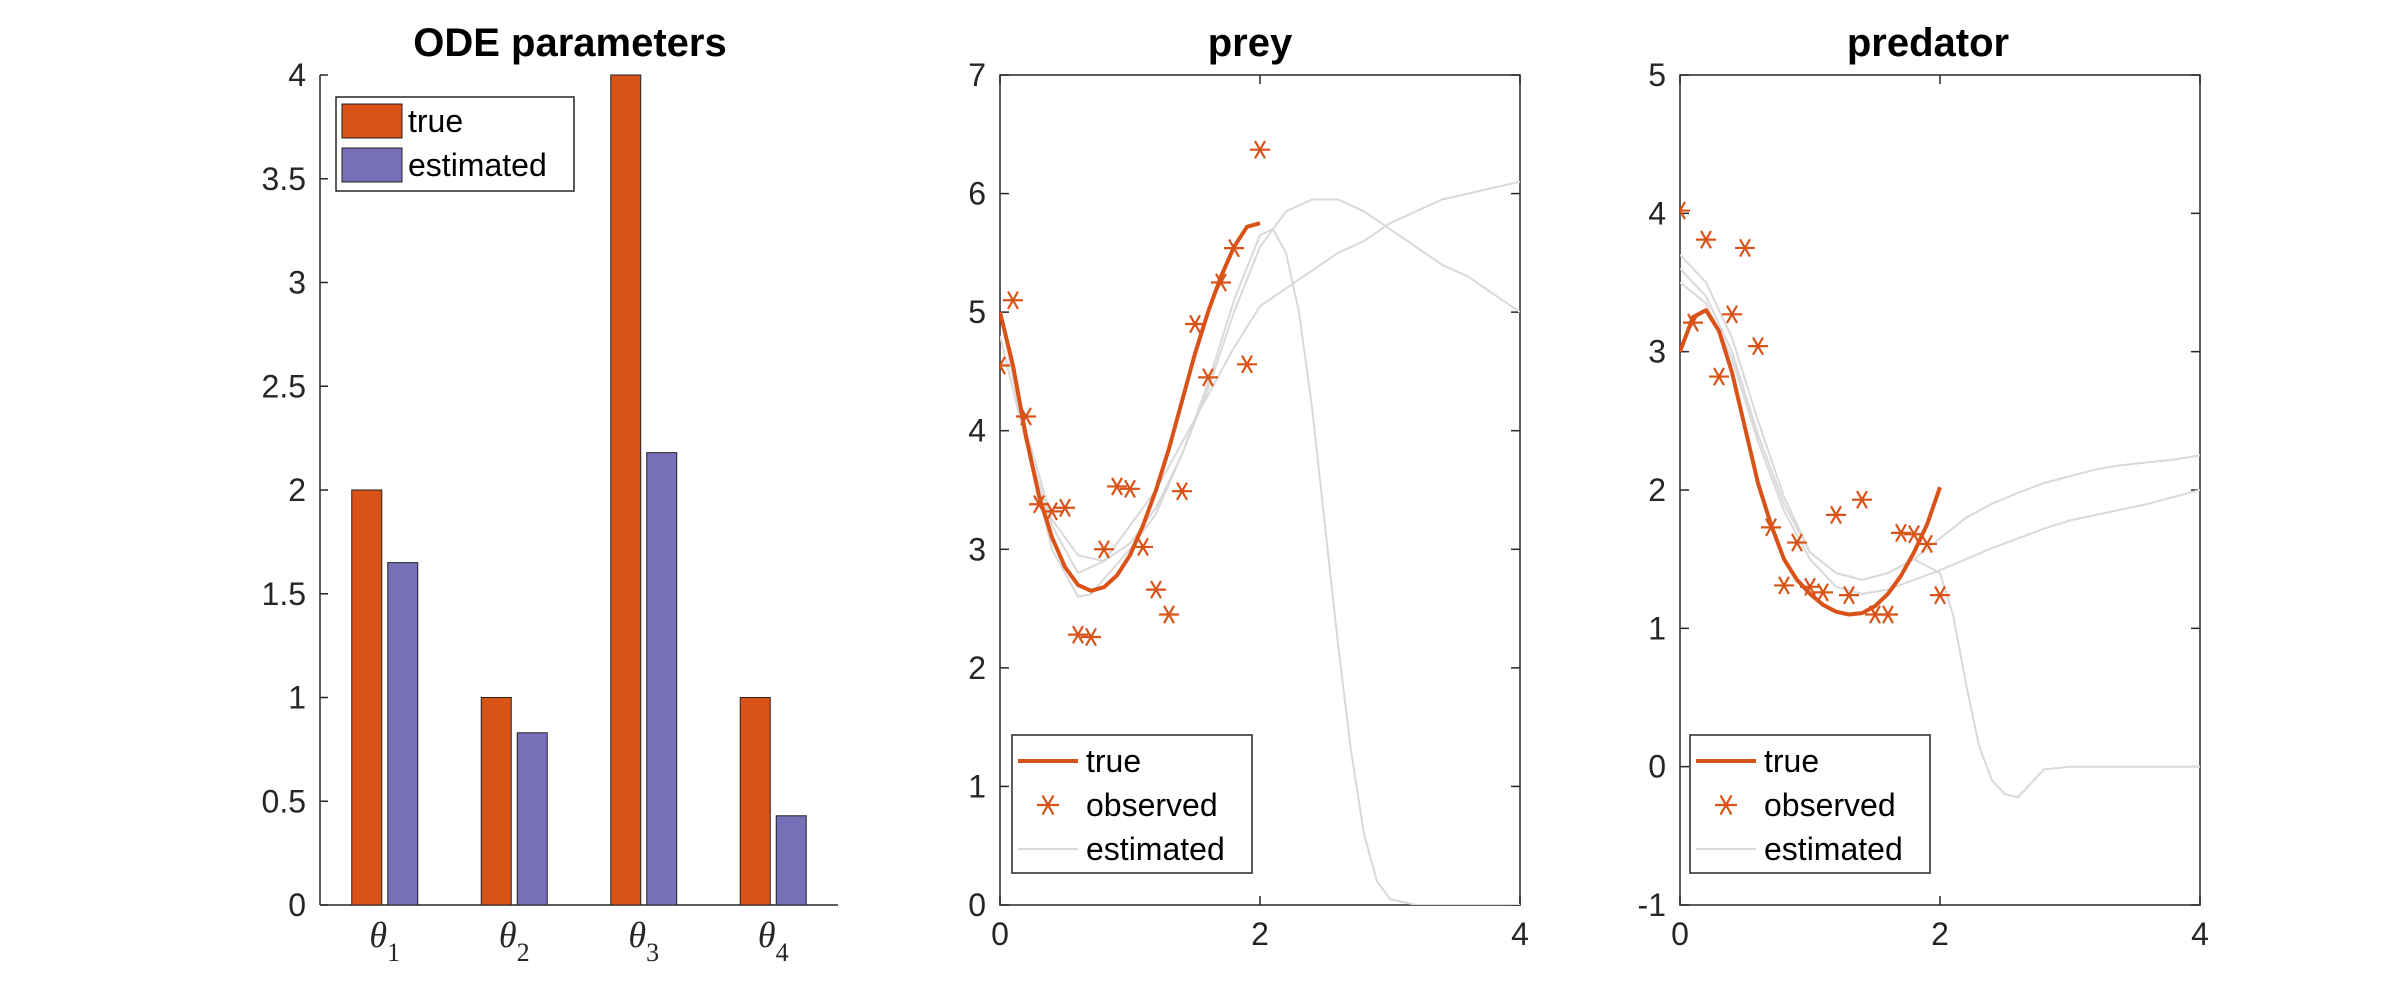  What do you see at coordinates (372, 165) in the screenshot?
I see `legend-swatch-estimated` at bounding box center [372, 165].